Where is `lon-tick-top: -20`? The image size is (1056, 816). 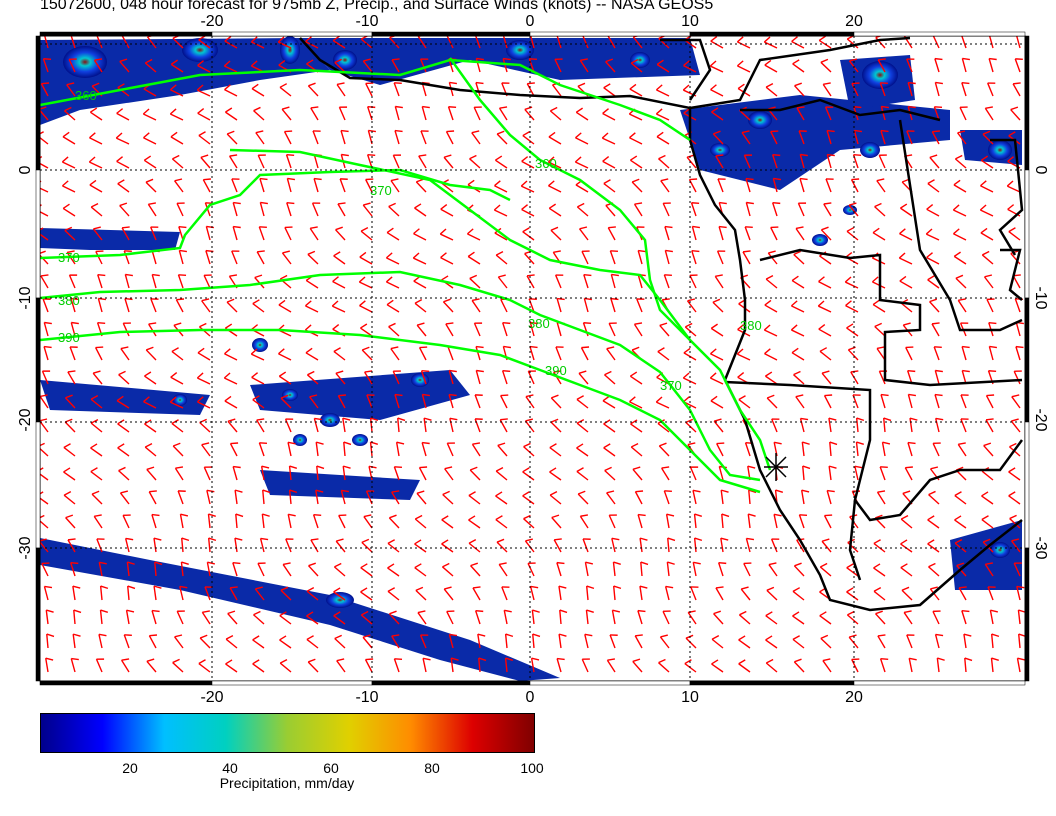 lon-tick-top: -20 is located at coordinates (211, 21).